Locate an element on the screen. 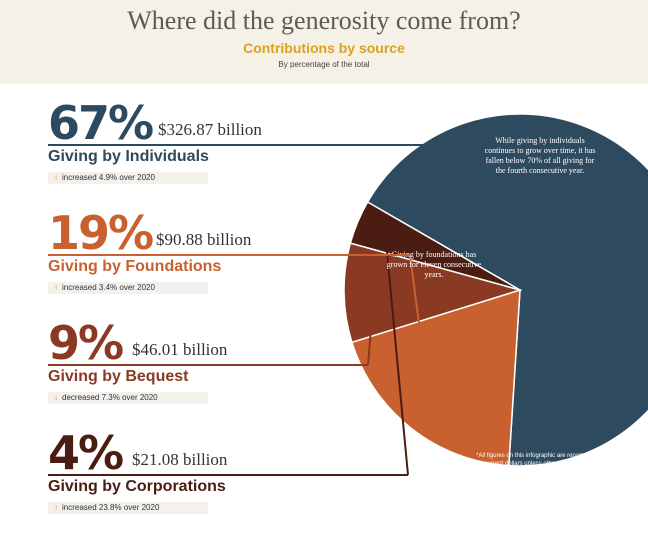 This screenshot has width=648, height=542. change-badge: ↑ increased 23.8% over 2020 is located at coordinates (128, 508).